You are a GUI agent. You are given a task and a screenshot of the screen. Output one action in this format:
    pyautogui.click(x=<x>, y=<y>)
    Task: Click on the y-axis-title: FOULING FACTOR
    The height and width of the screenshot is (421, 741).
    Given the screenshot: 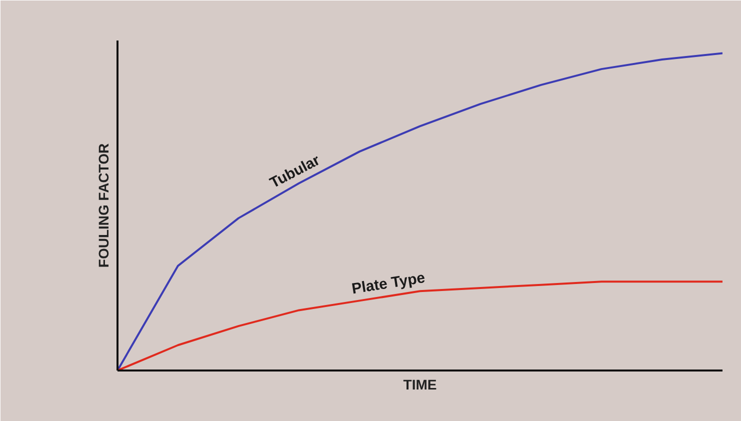 What is the action you would take?
    pyautogui.click(x=104, y=205)
    